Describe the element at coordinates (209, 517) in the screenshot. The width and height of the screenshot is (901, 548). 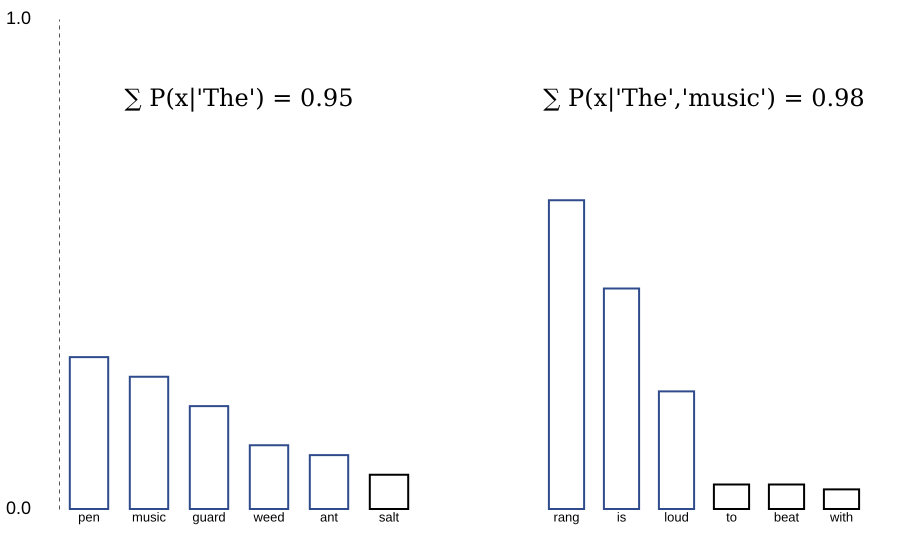
I see `x-tick-label: guard` at that location.